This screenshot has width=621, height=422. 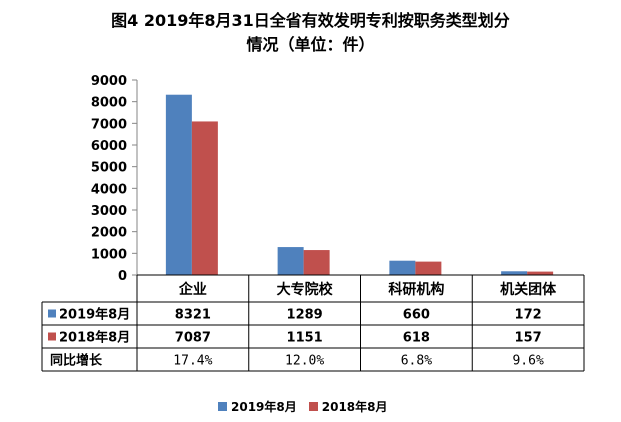 I want to click on table-cell-growth: 17.4%, so click(x=192, y=361).